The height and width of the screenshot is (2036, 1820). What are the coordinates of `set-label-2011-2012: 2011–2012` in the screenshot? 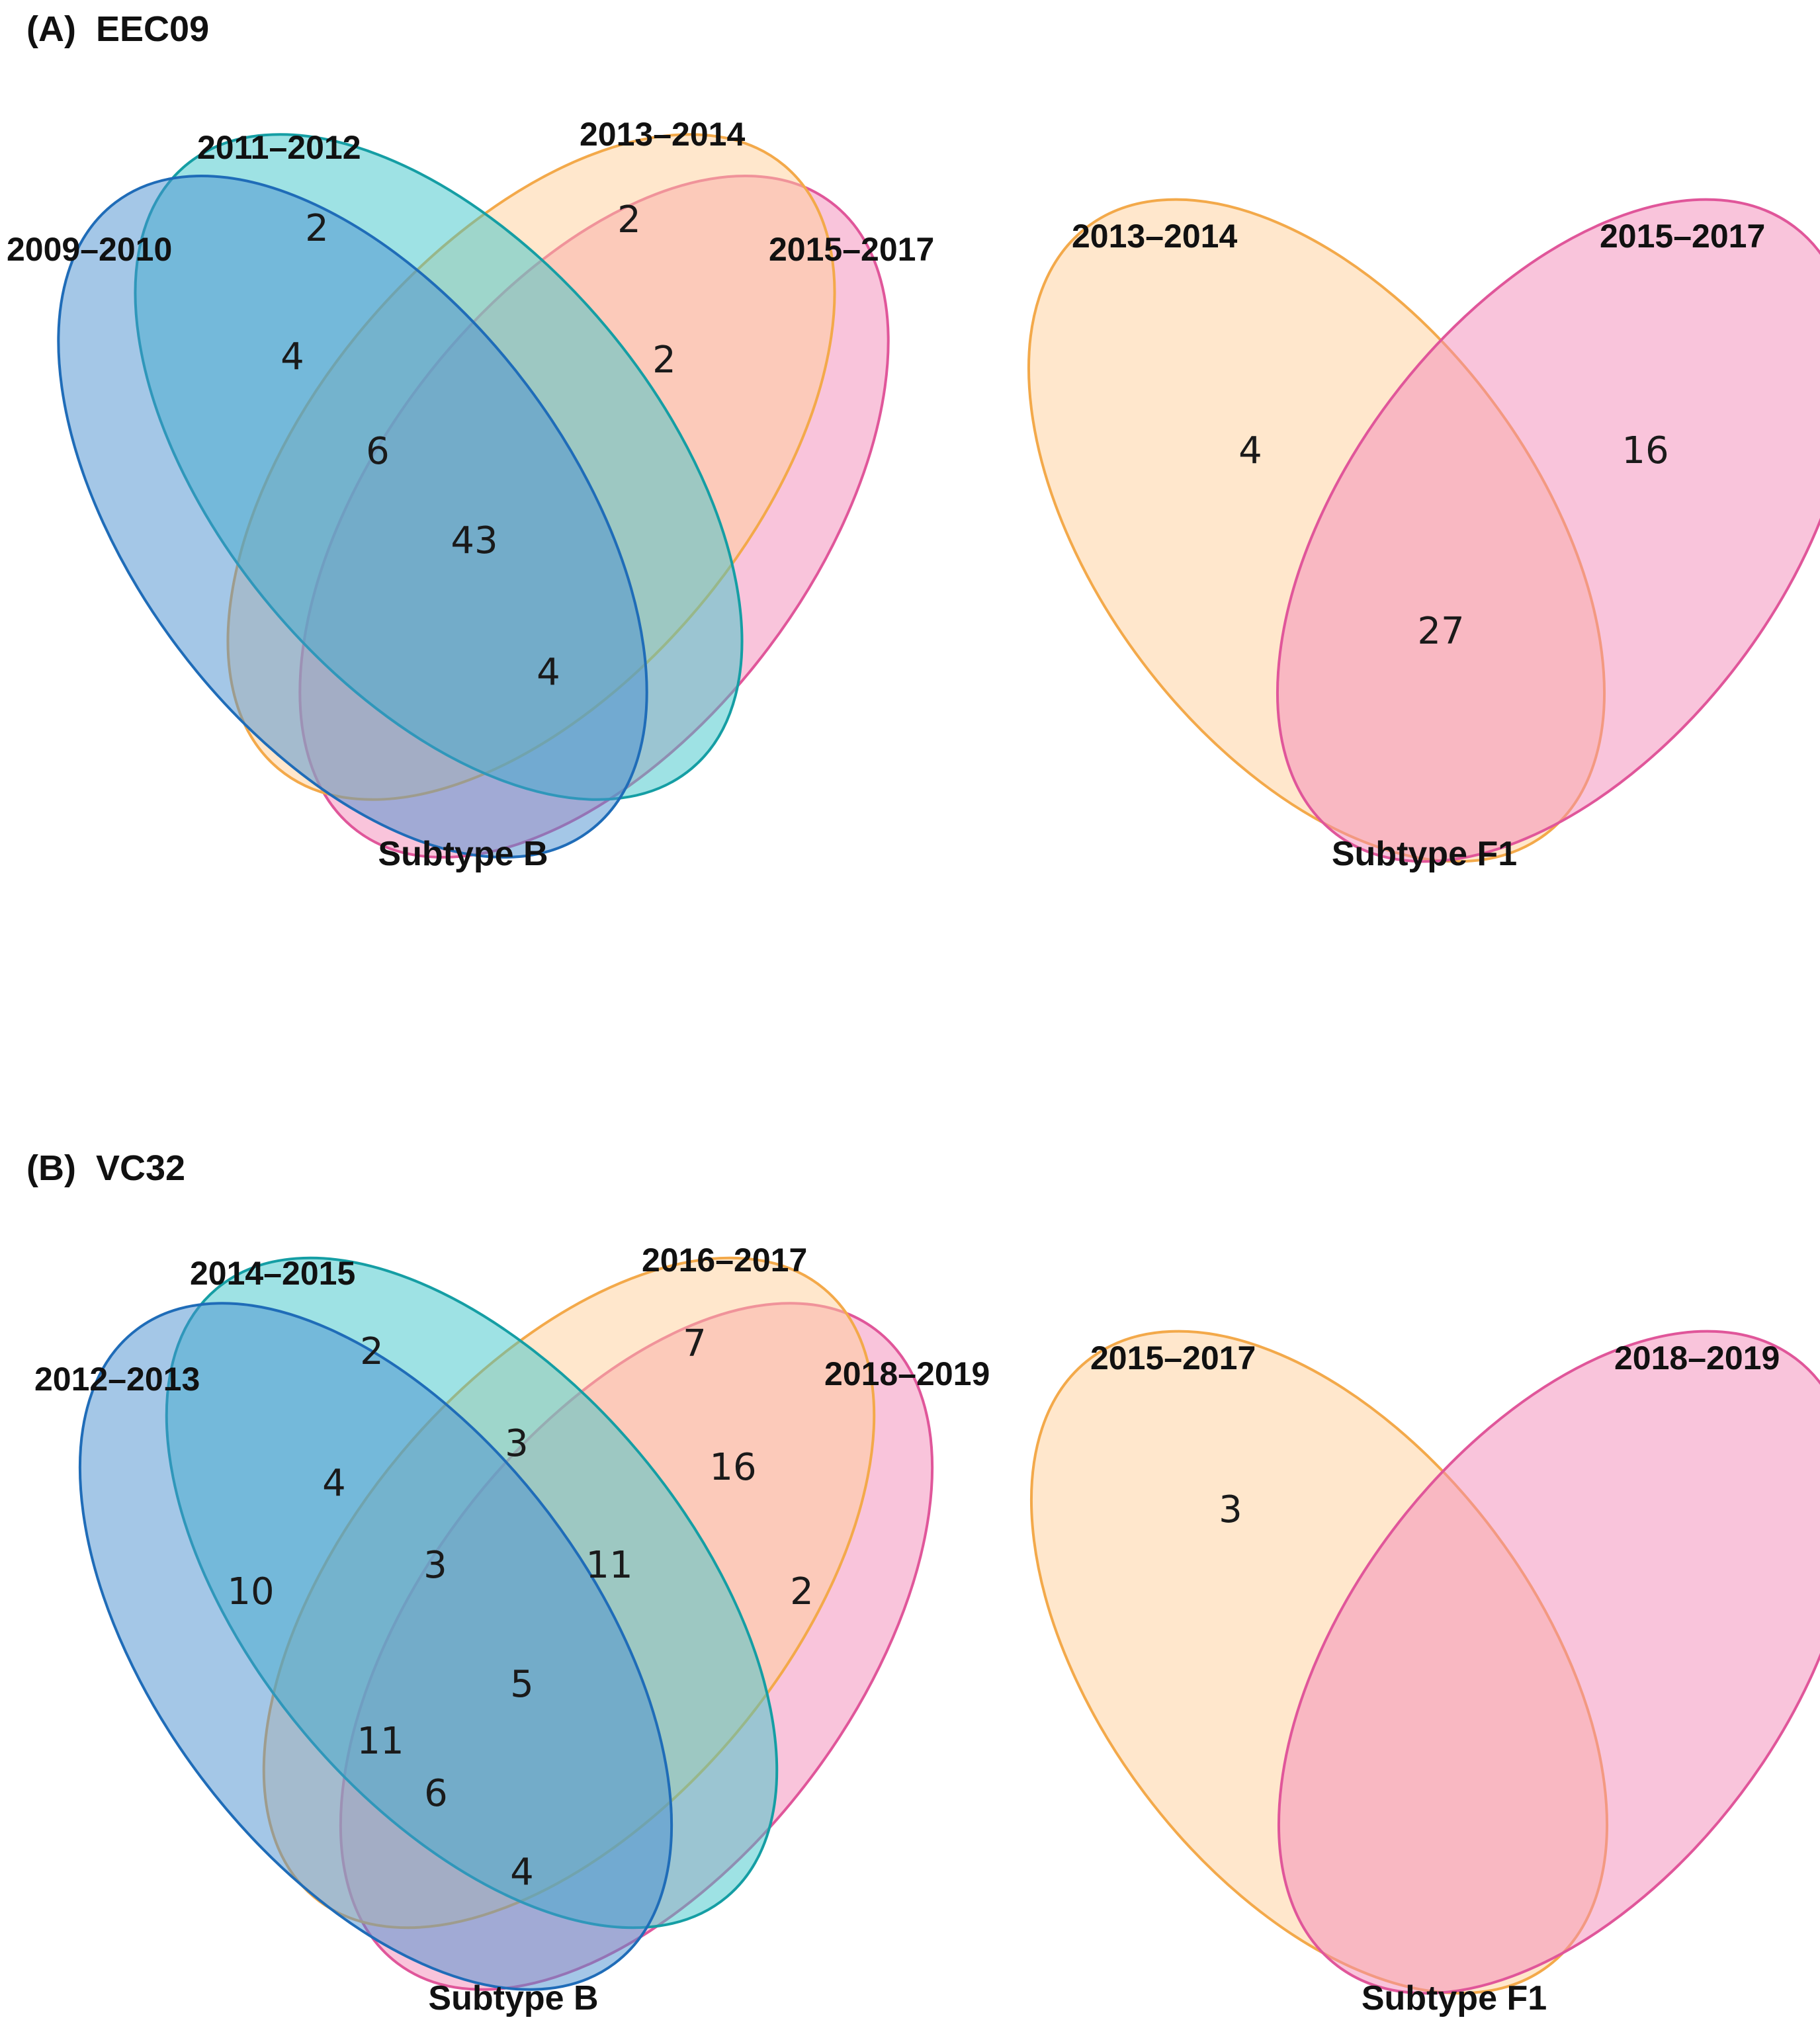 It's located at (279, 147).